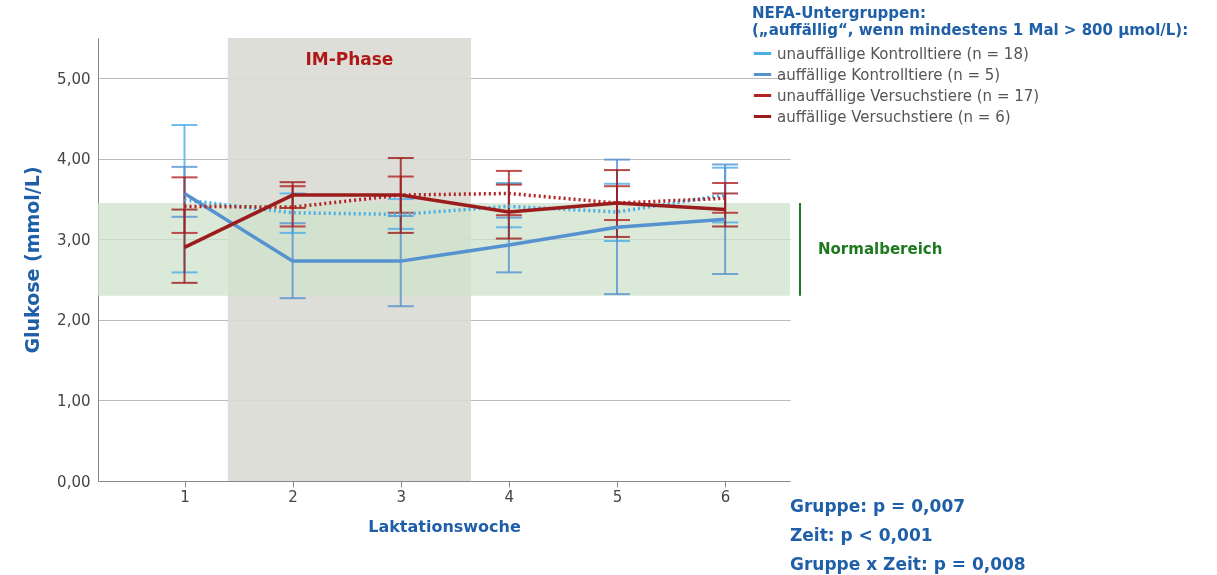 Image resolution: width=1217 pixels, height=575 pixels. Describe the element at coordinates (74, 320) in the screenshot. I see `y-tick-label: 2,00` at that location.